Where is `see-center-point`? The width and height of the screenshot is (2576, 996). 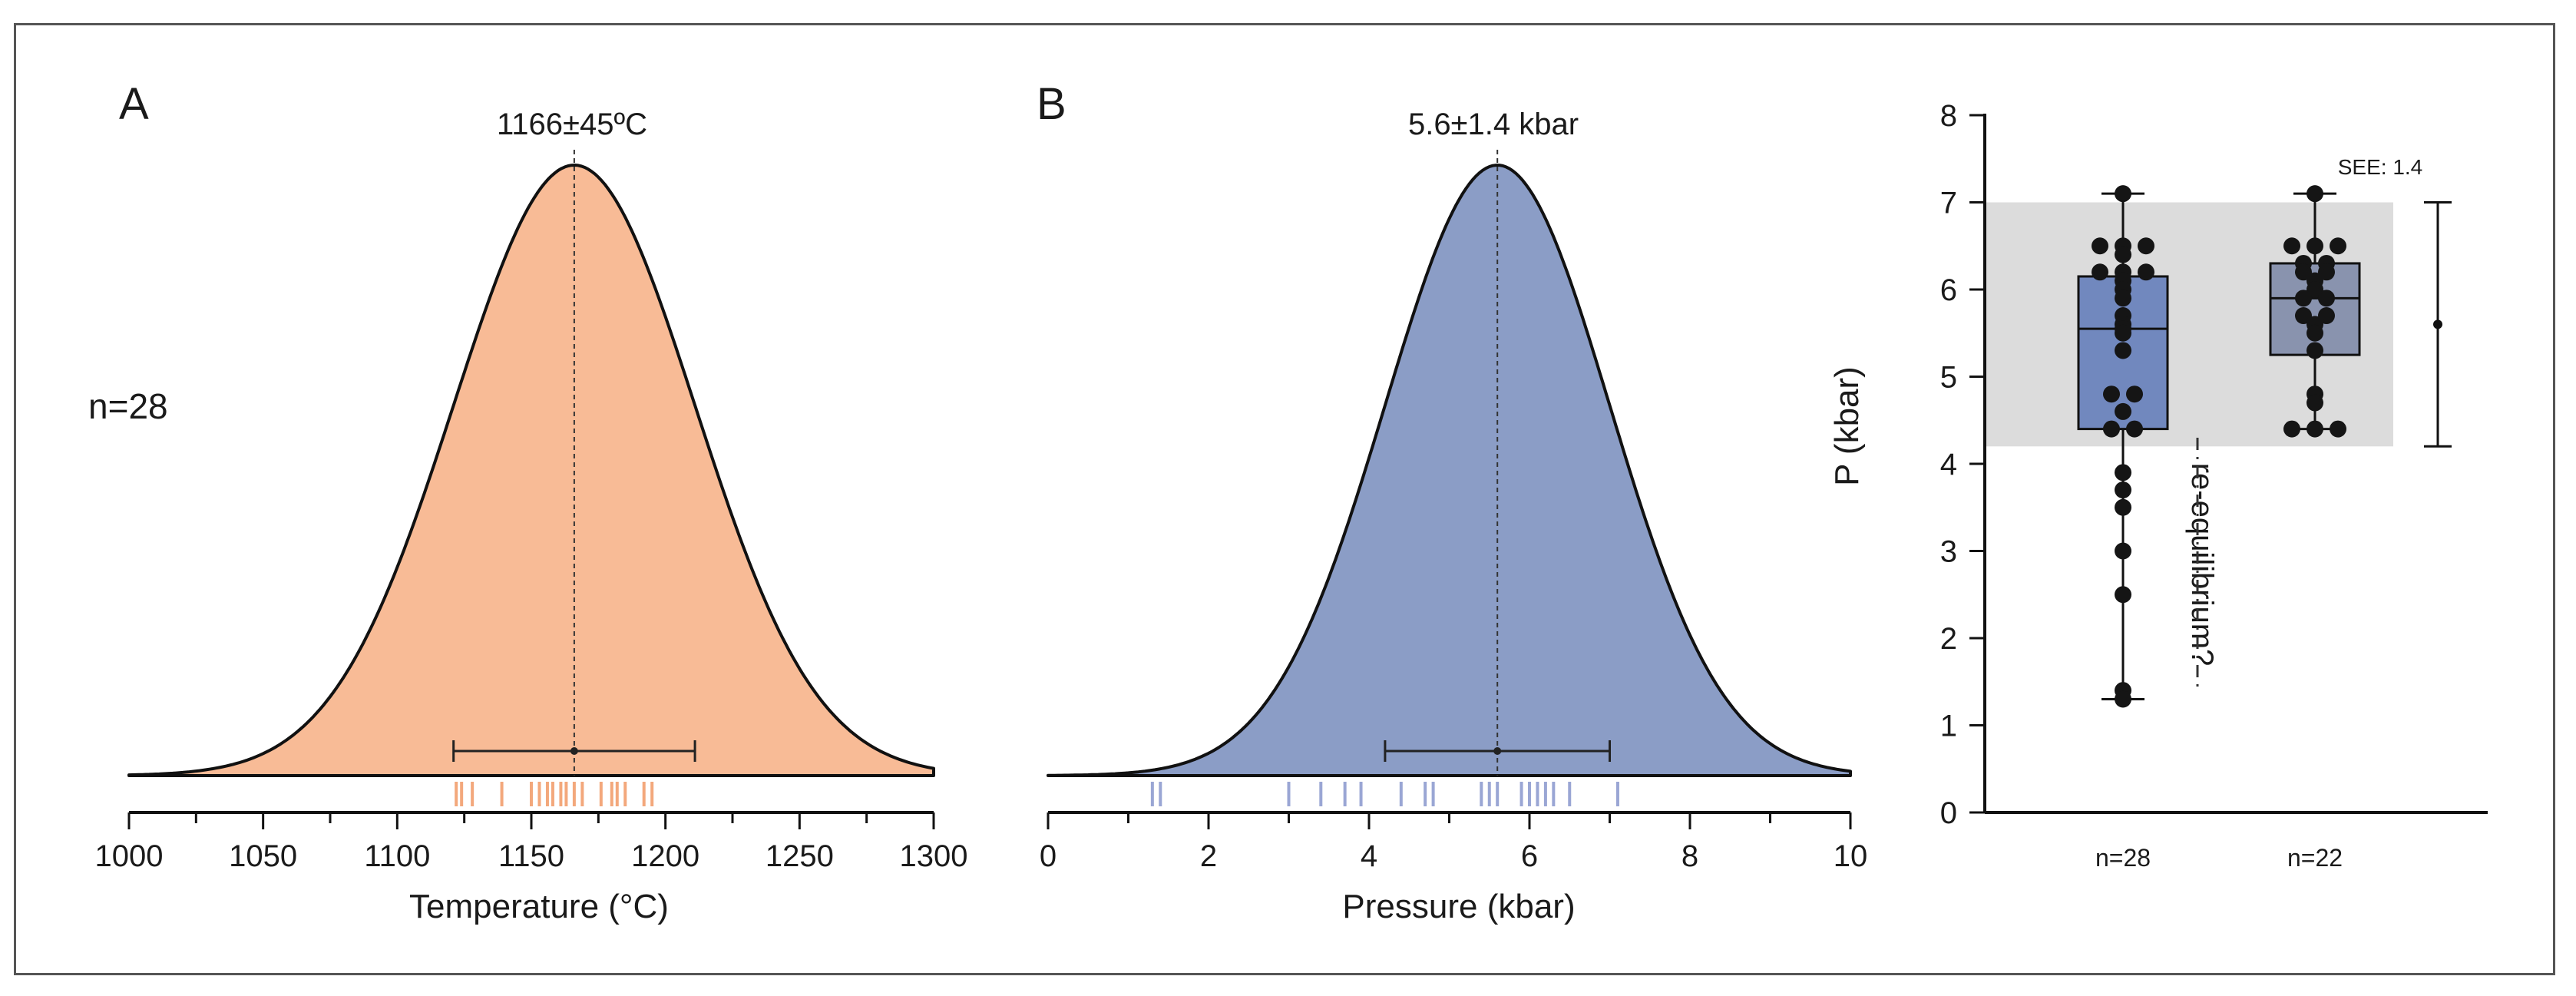
see-center-point is located at coordinates (2437, 324).